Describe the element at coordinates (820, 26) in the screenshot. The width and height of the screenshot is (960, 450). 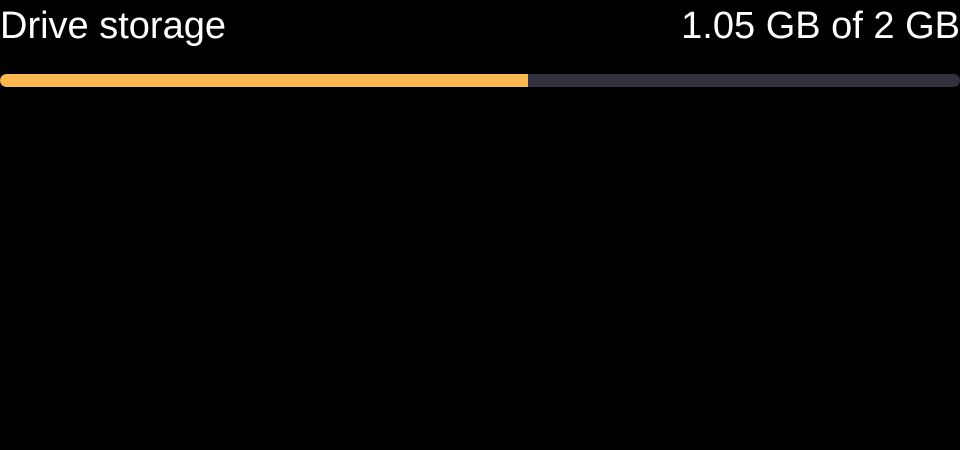
I see `storage-usage-text: 1.05 GB of 2 GB` at that location.